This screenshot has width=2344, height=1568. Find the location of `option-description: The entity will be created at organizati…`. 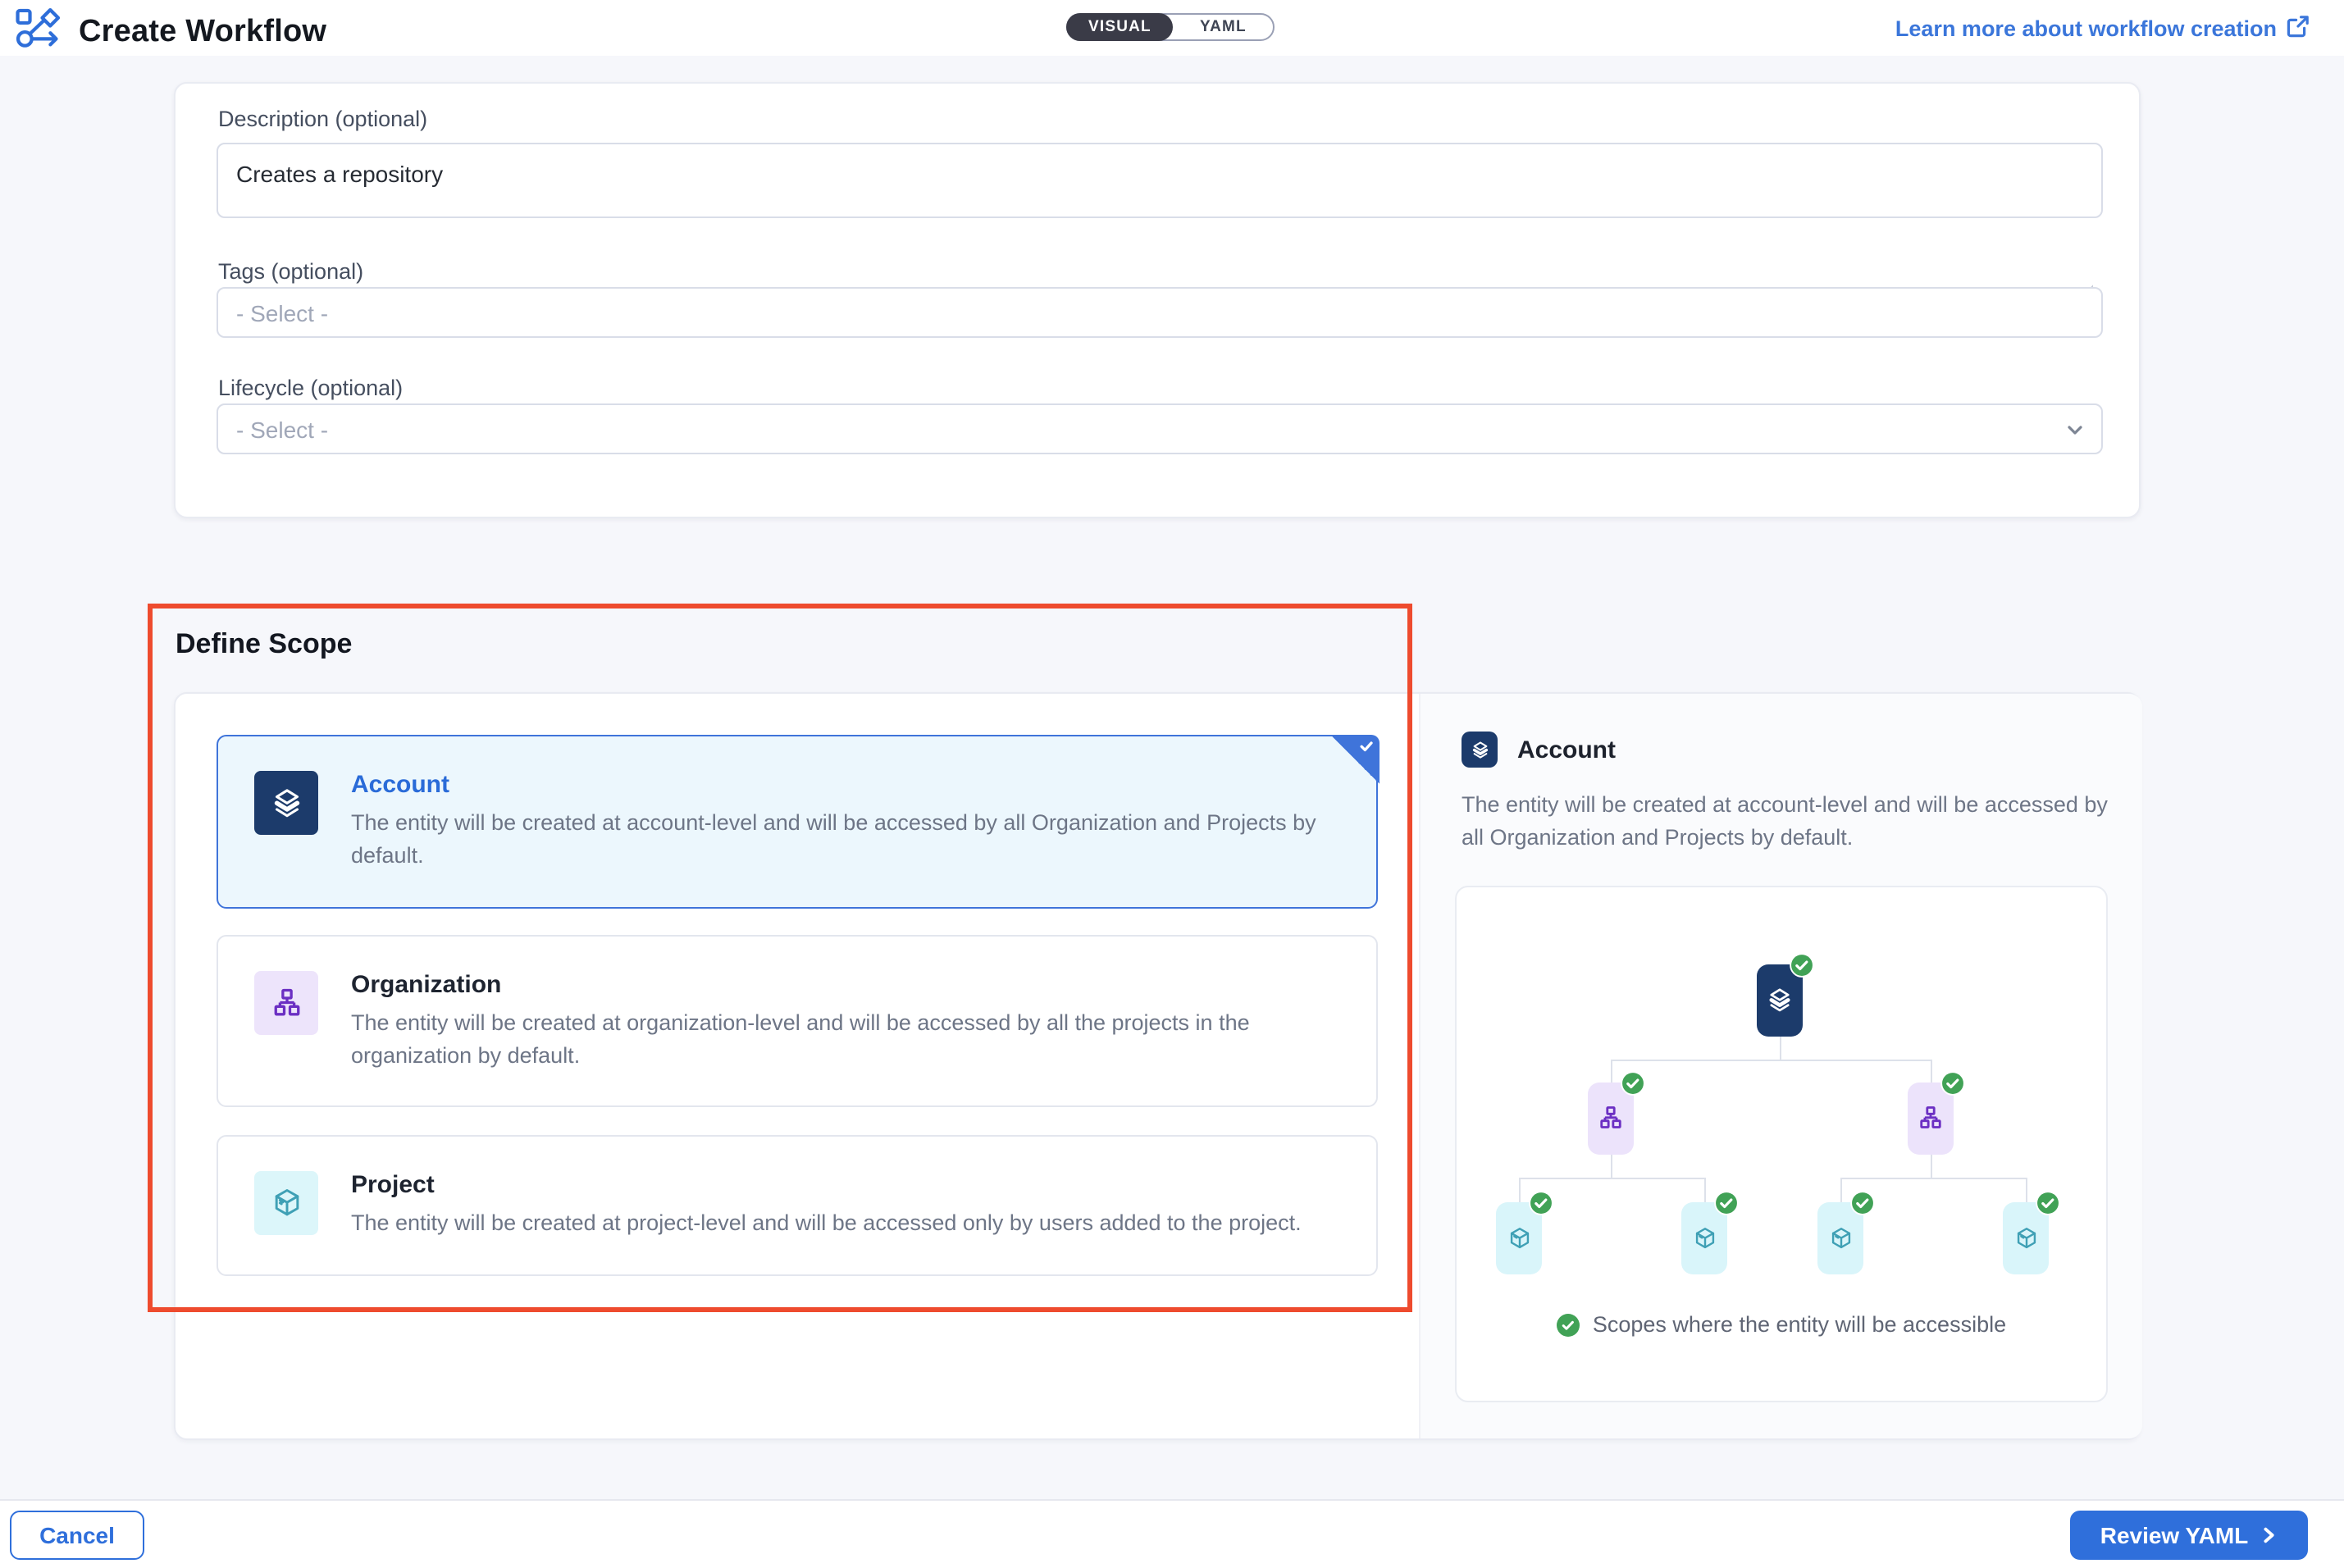

option-description: The entity will be created at organizati… is located at coordinates (800, 1039).